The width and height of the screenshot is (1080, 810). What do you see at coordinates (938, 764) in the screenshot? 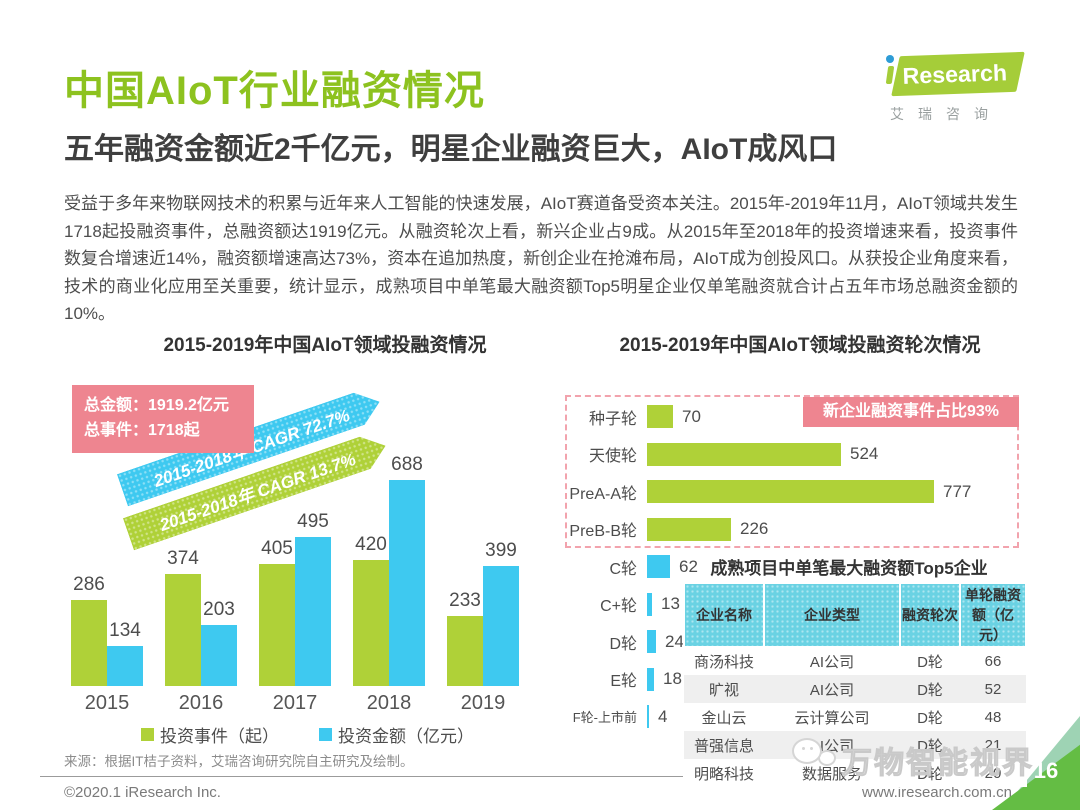
I see `watermark-text: 万物智能视界` at bounding box center [938, 764].